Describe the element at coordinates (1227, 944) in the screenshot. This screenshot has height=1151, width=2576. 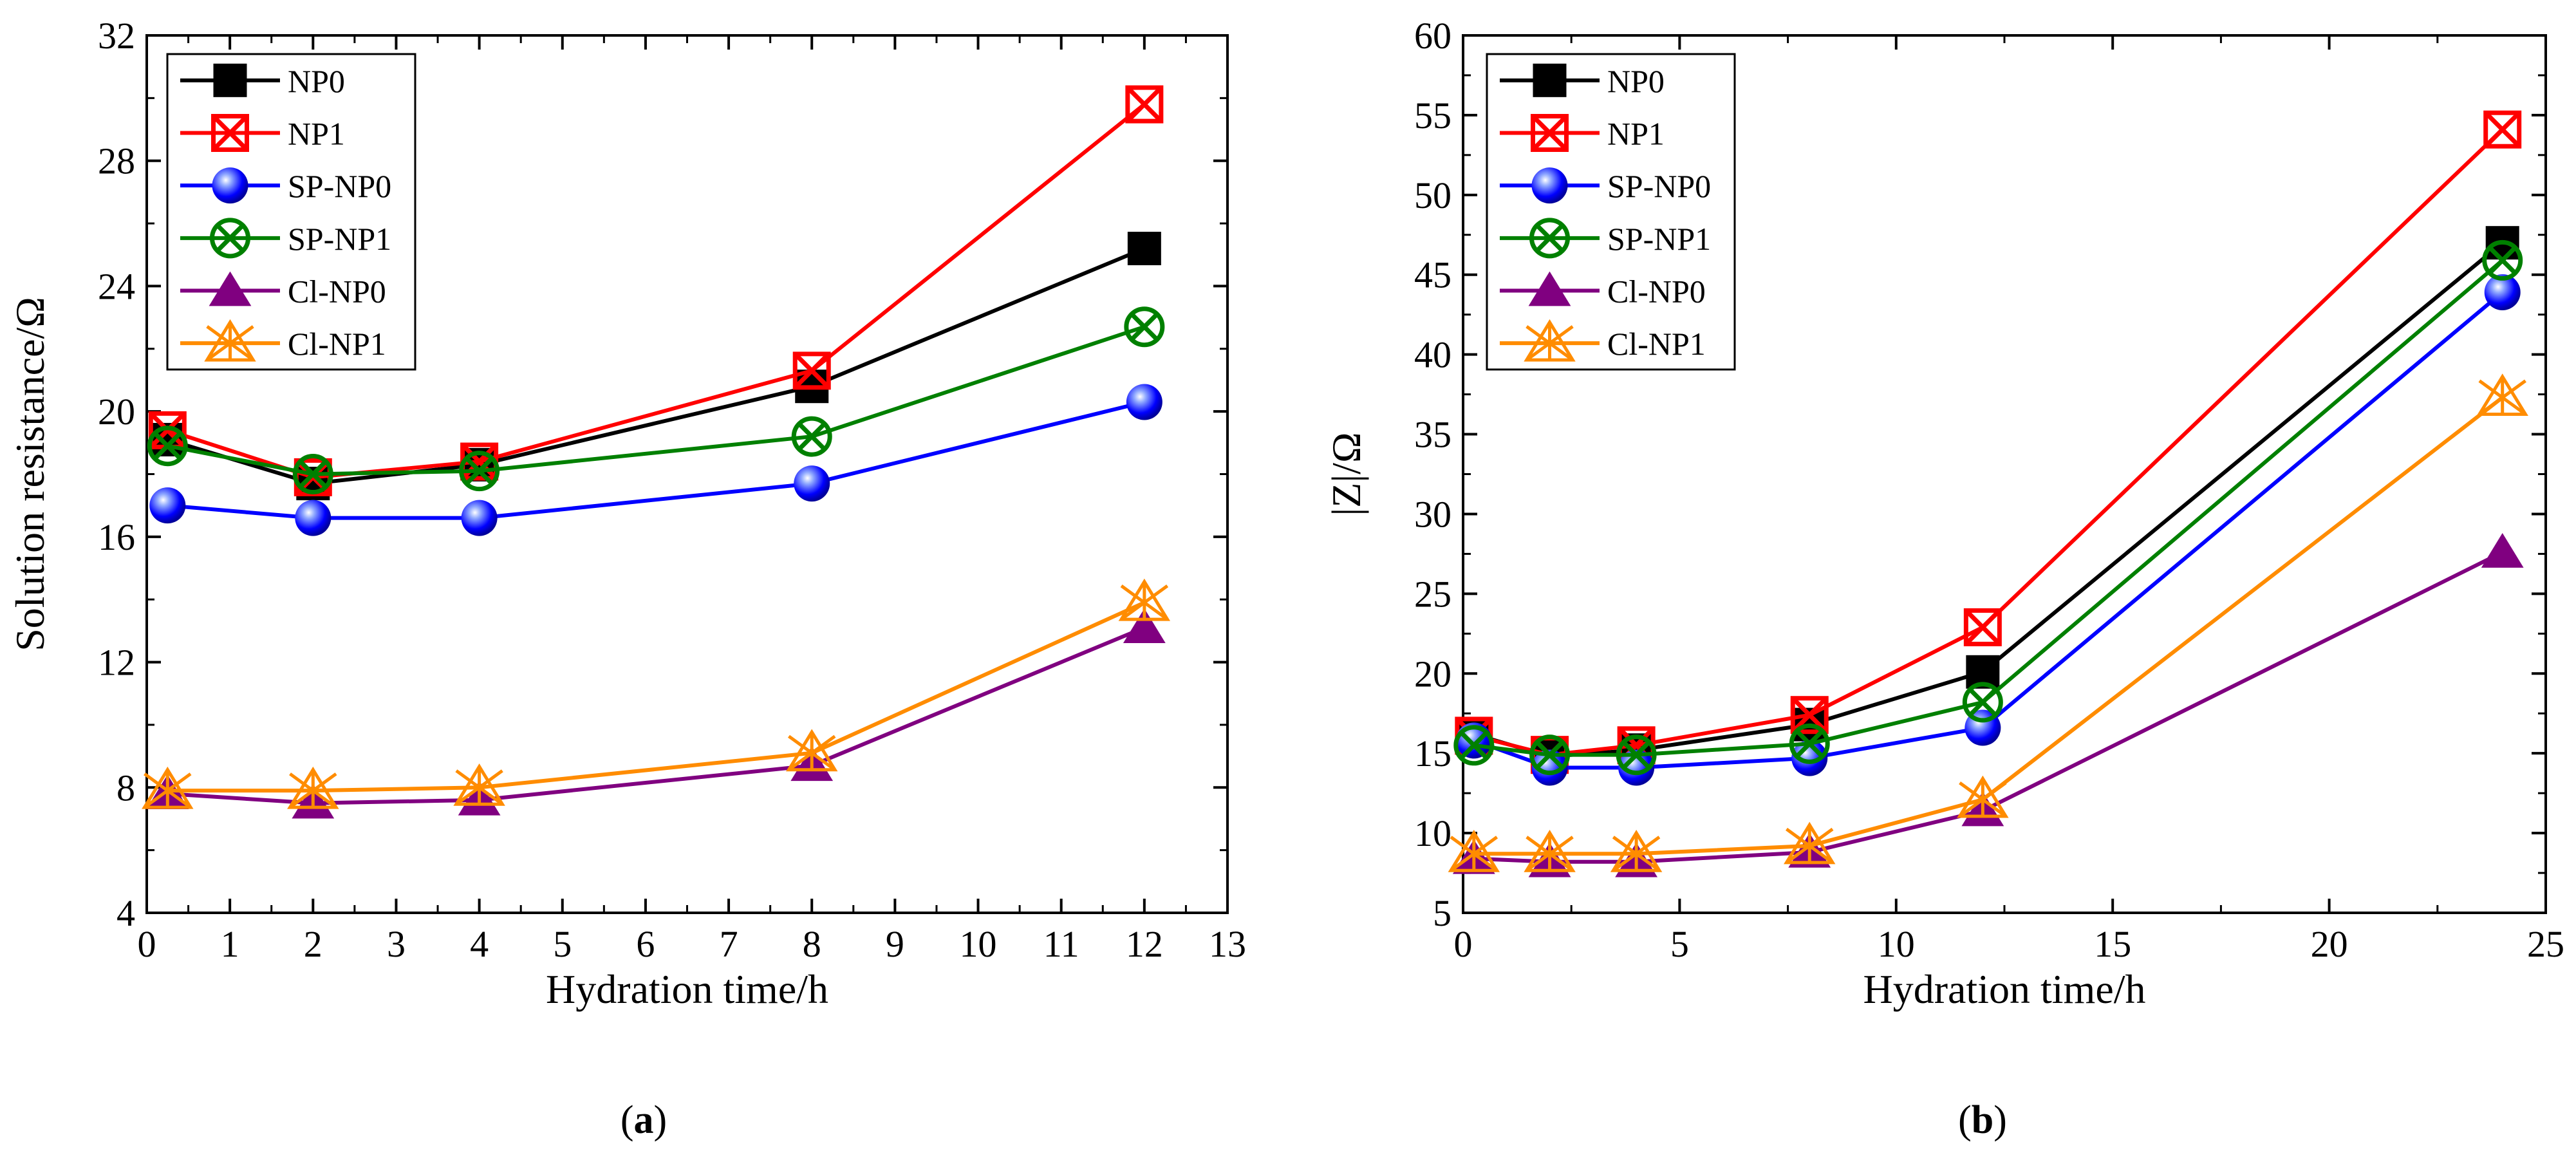
I see `x-tick-label: 13` at that location.